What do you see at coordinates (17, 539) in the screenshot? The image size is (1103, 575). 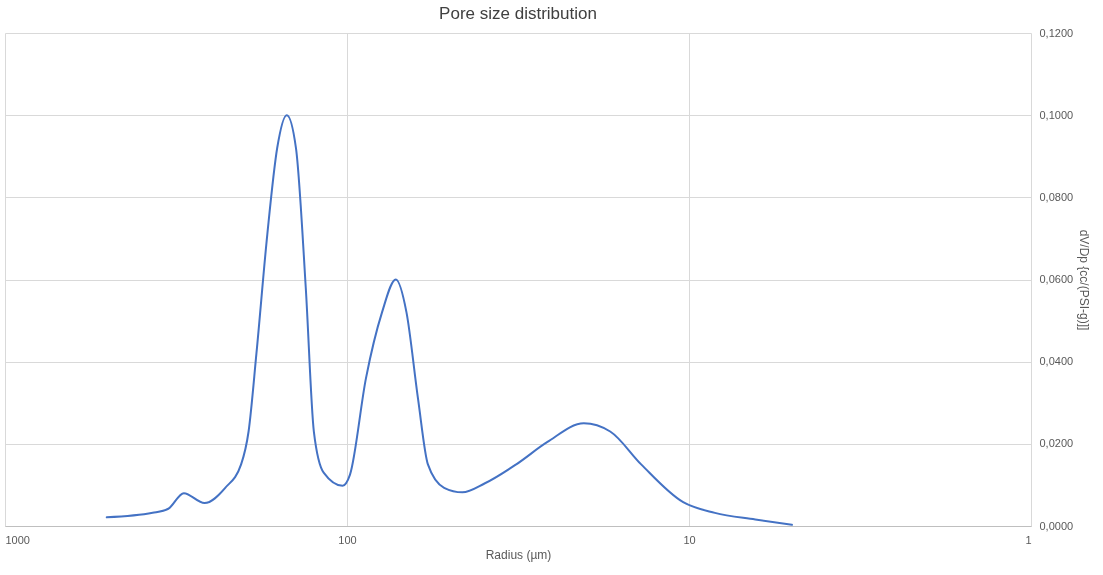 I see `x-tick-label: 1000` at bounding box center [17, 539].